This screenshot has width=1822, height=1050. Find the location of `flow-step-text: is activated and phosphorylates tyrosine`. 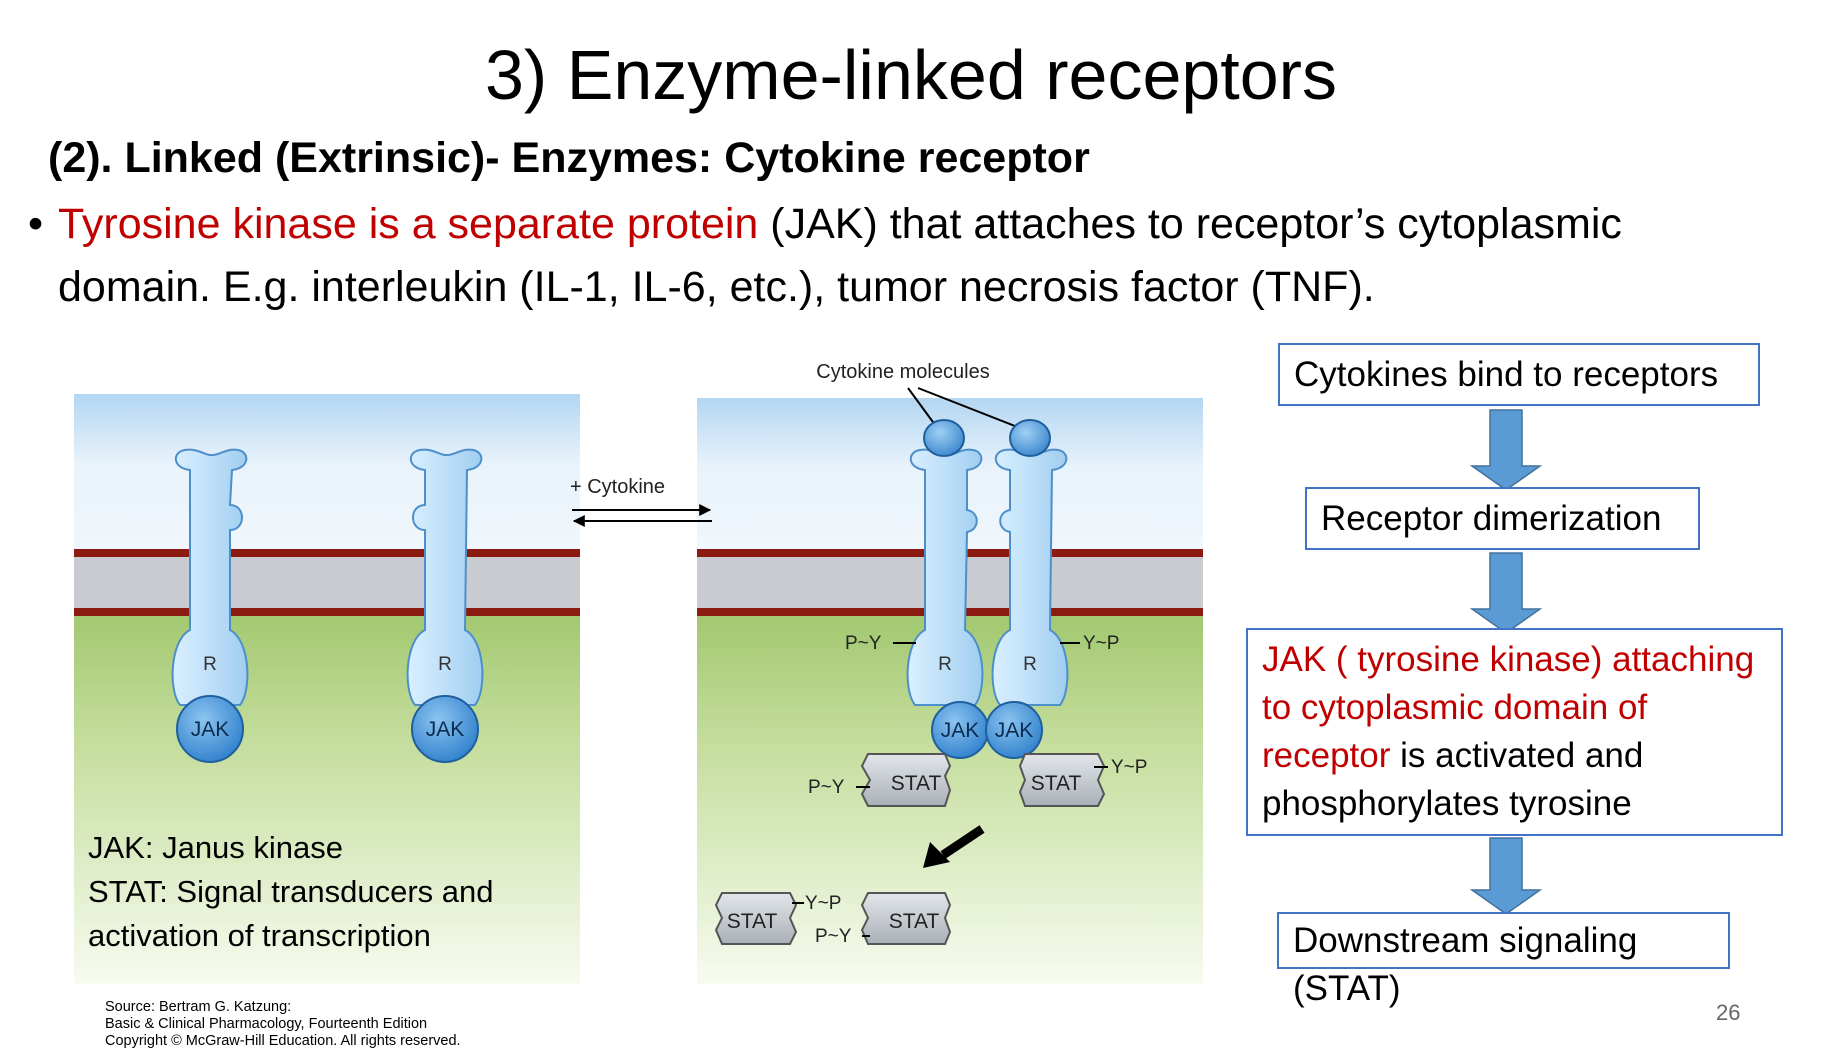

flow-step-text: is activated and phosphorylates tyrosine is located at coordinates (1453, 779).